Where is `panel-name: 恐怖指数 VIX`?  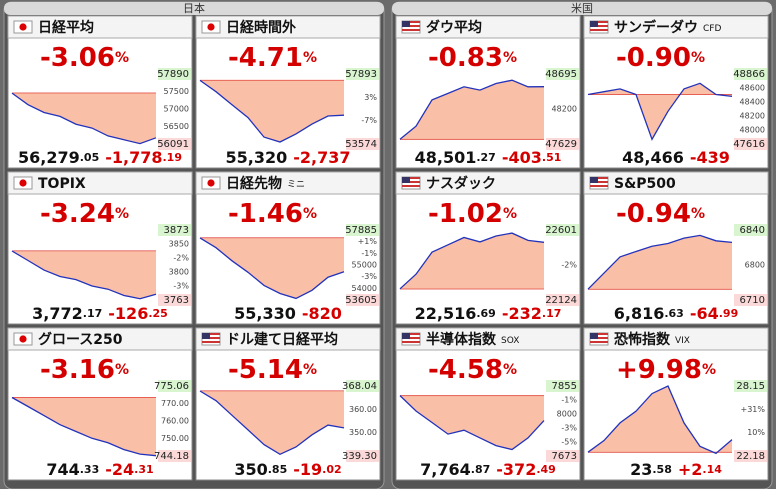
panel-name: 恐怖指数 VIX is located at coordinates (652, 339).